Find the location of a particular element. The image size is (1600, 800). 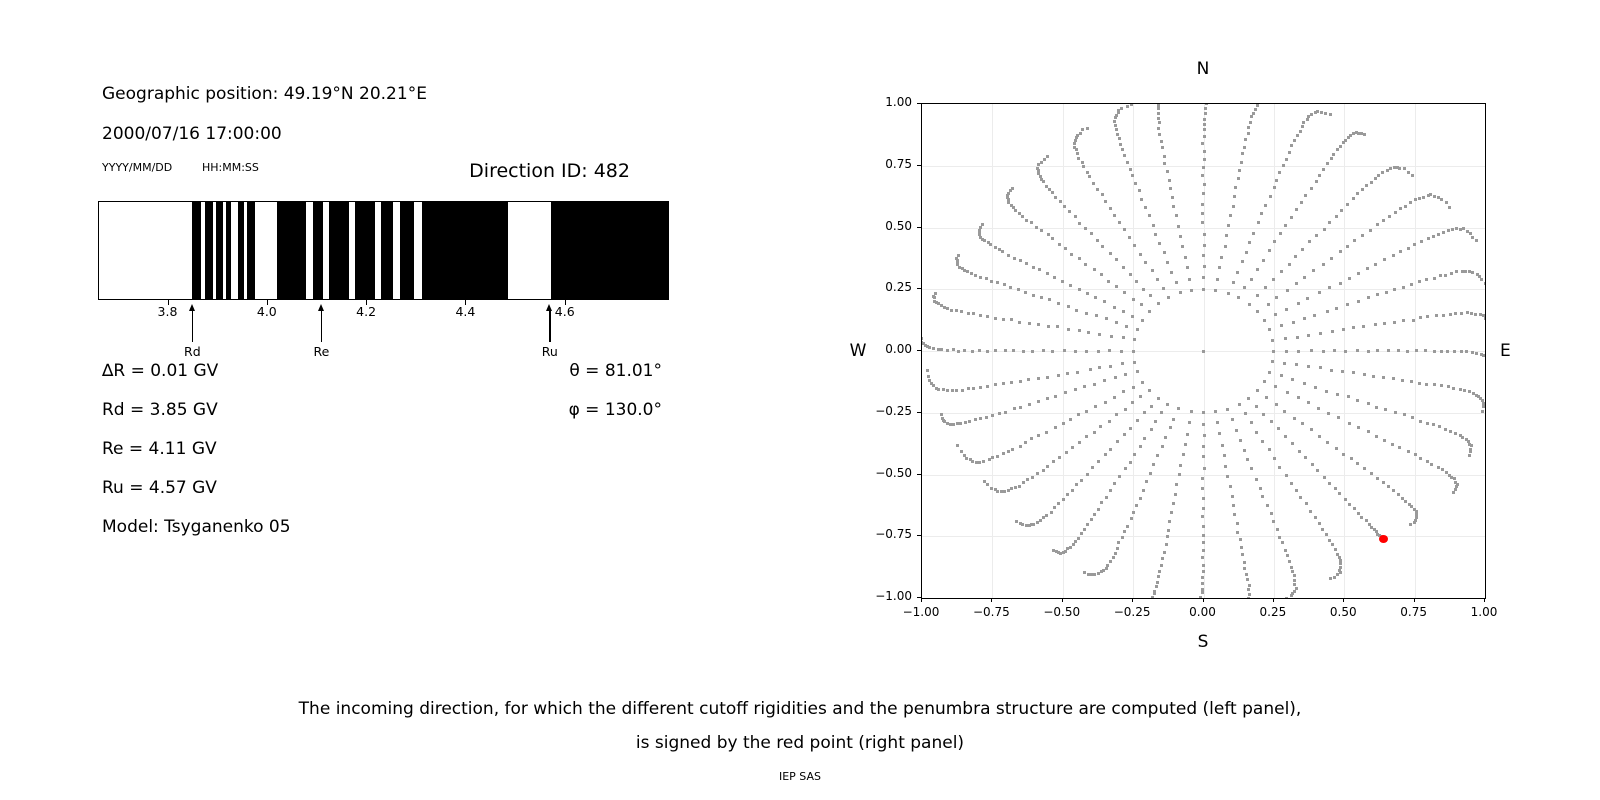

x-axis-tick is located at coordinates (1273, 600).